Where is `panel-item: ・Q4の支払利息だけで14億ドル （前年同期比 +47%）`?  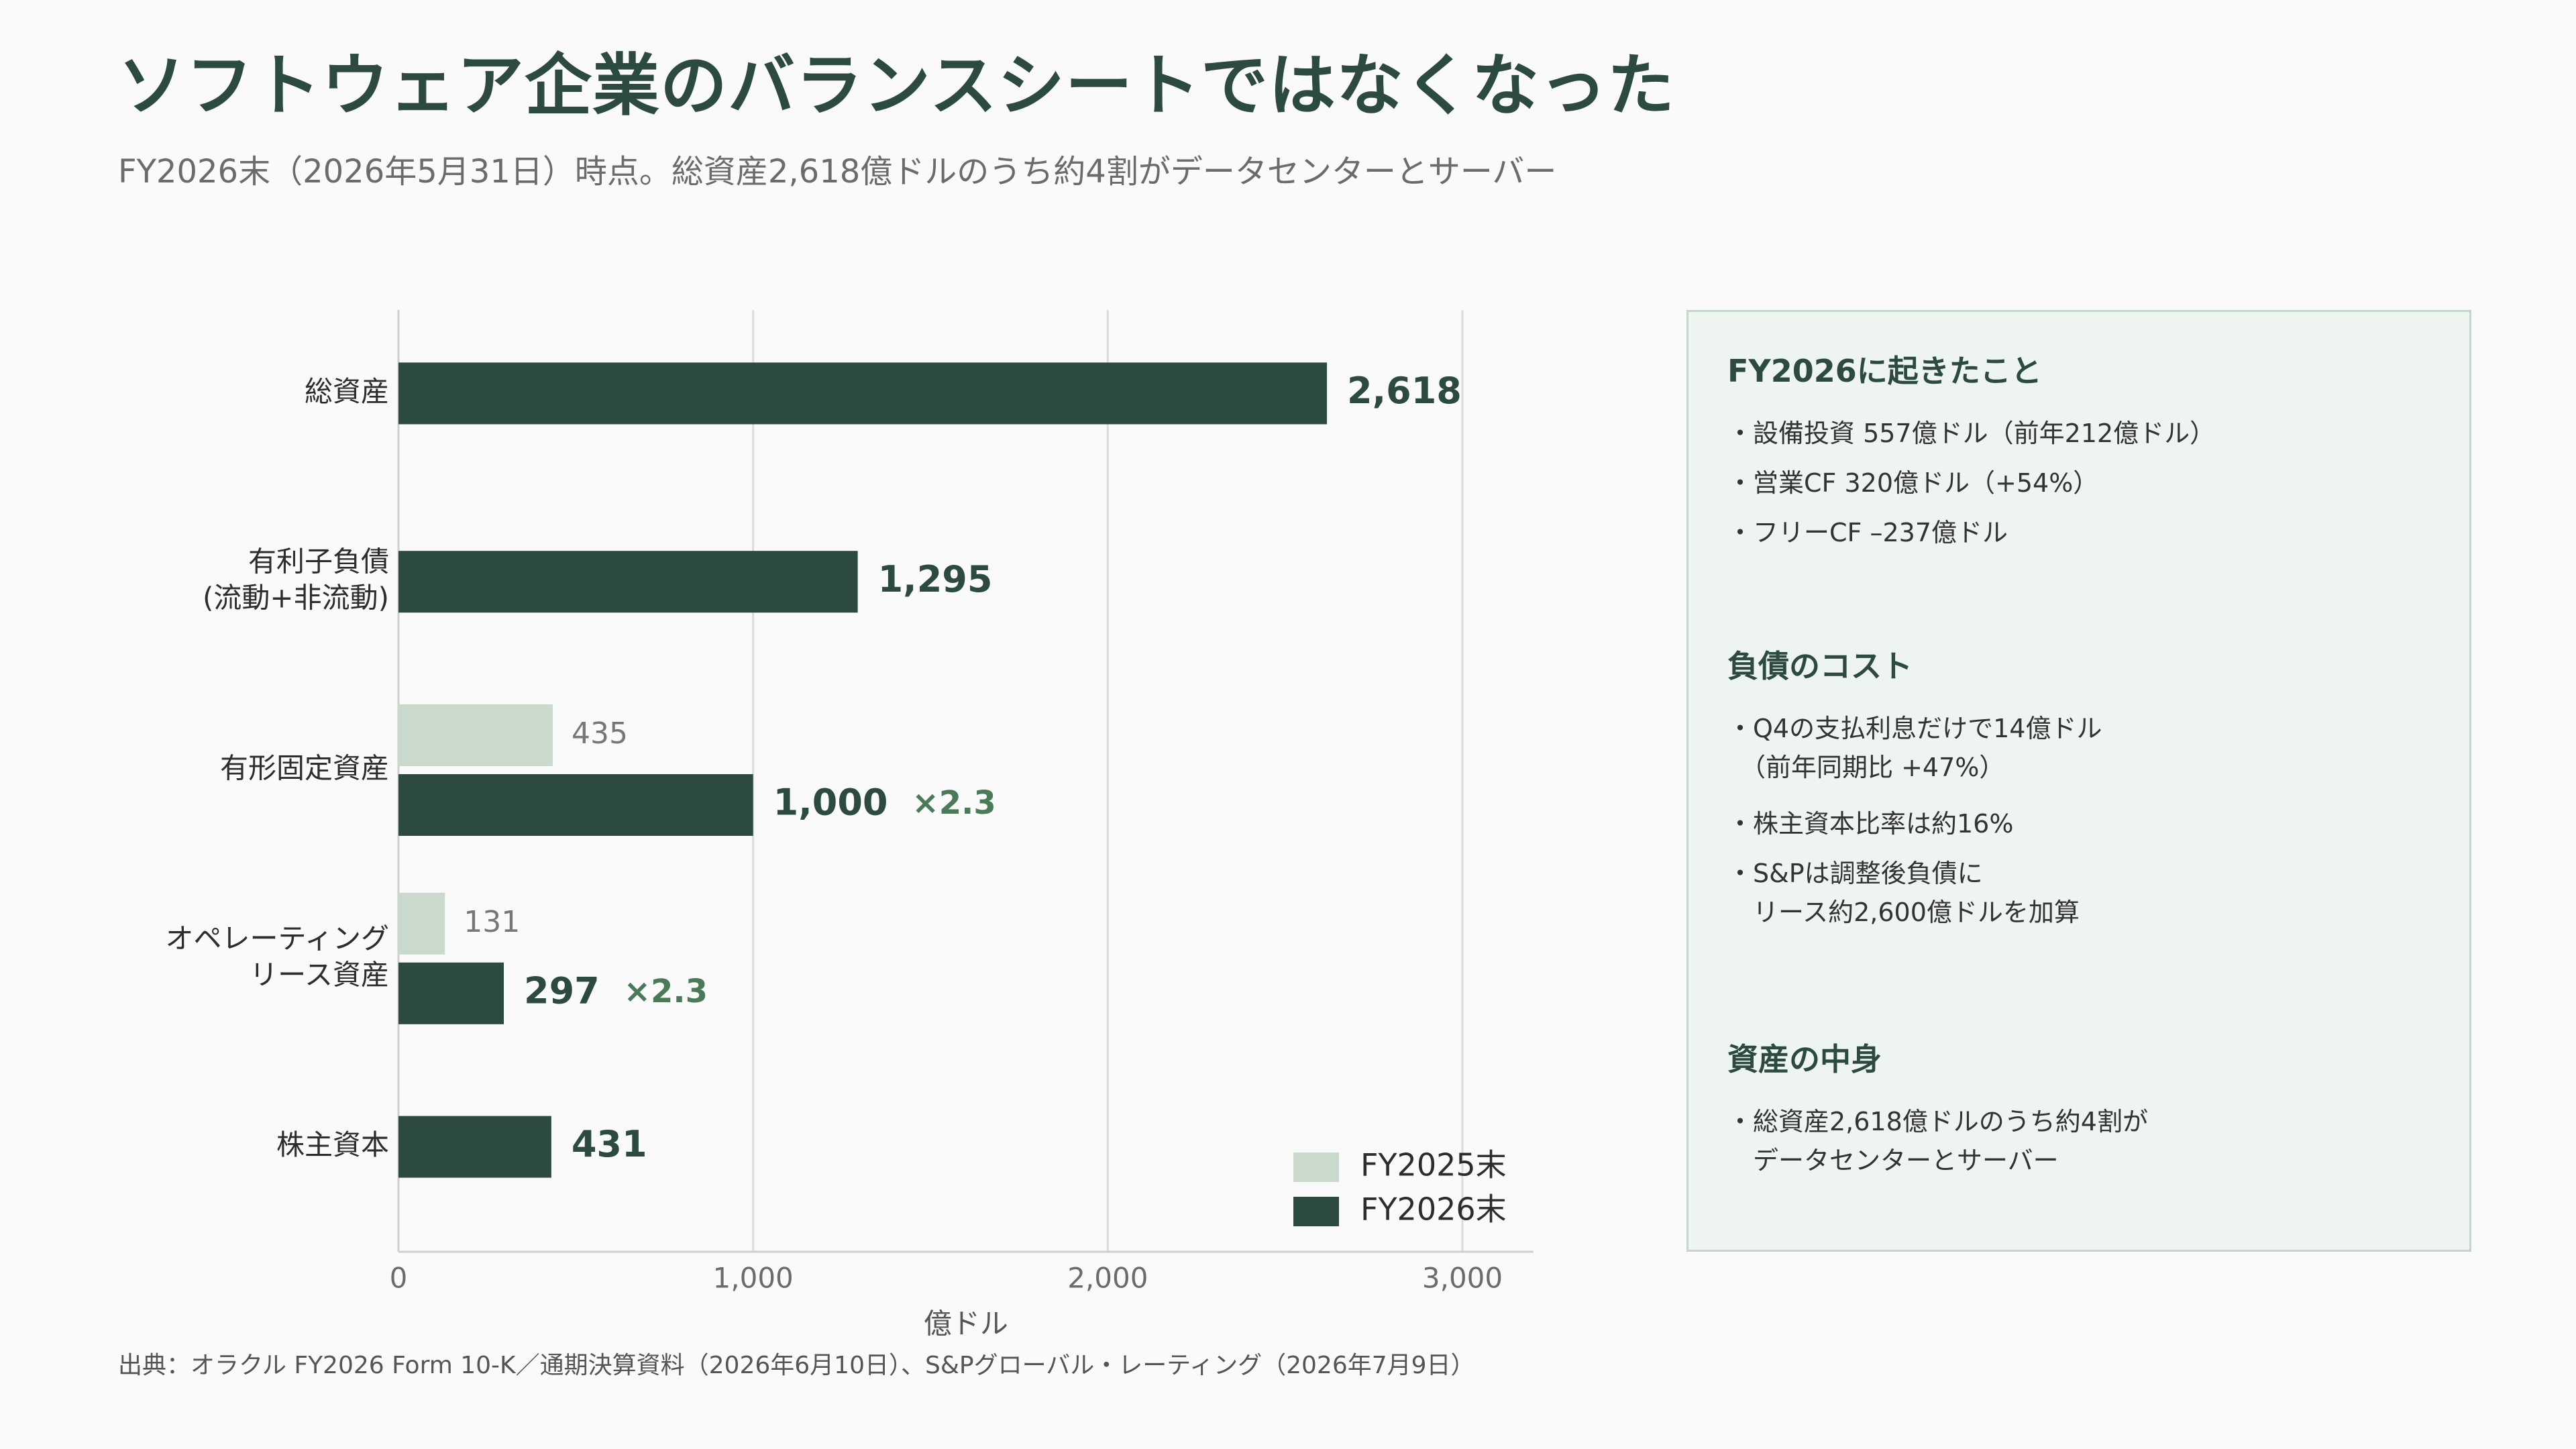
panel-item: ・Q4の支払利息だけで14億ドル （前年同期比 +47%） is located at coordinates (1914, 748).